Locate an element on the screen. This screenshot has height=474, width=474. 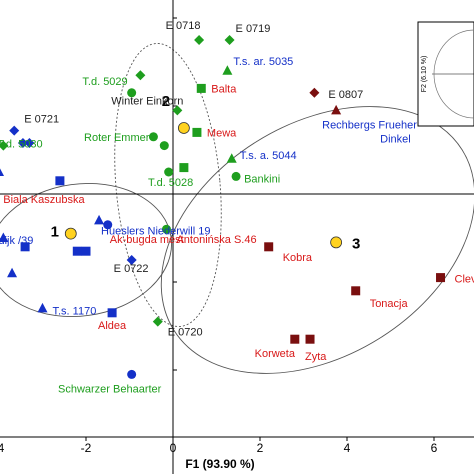
point-label: Zyta is located at coordinates (316, 357).